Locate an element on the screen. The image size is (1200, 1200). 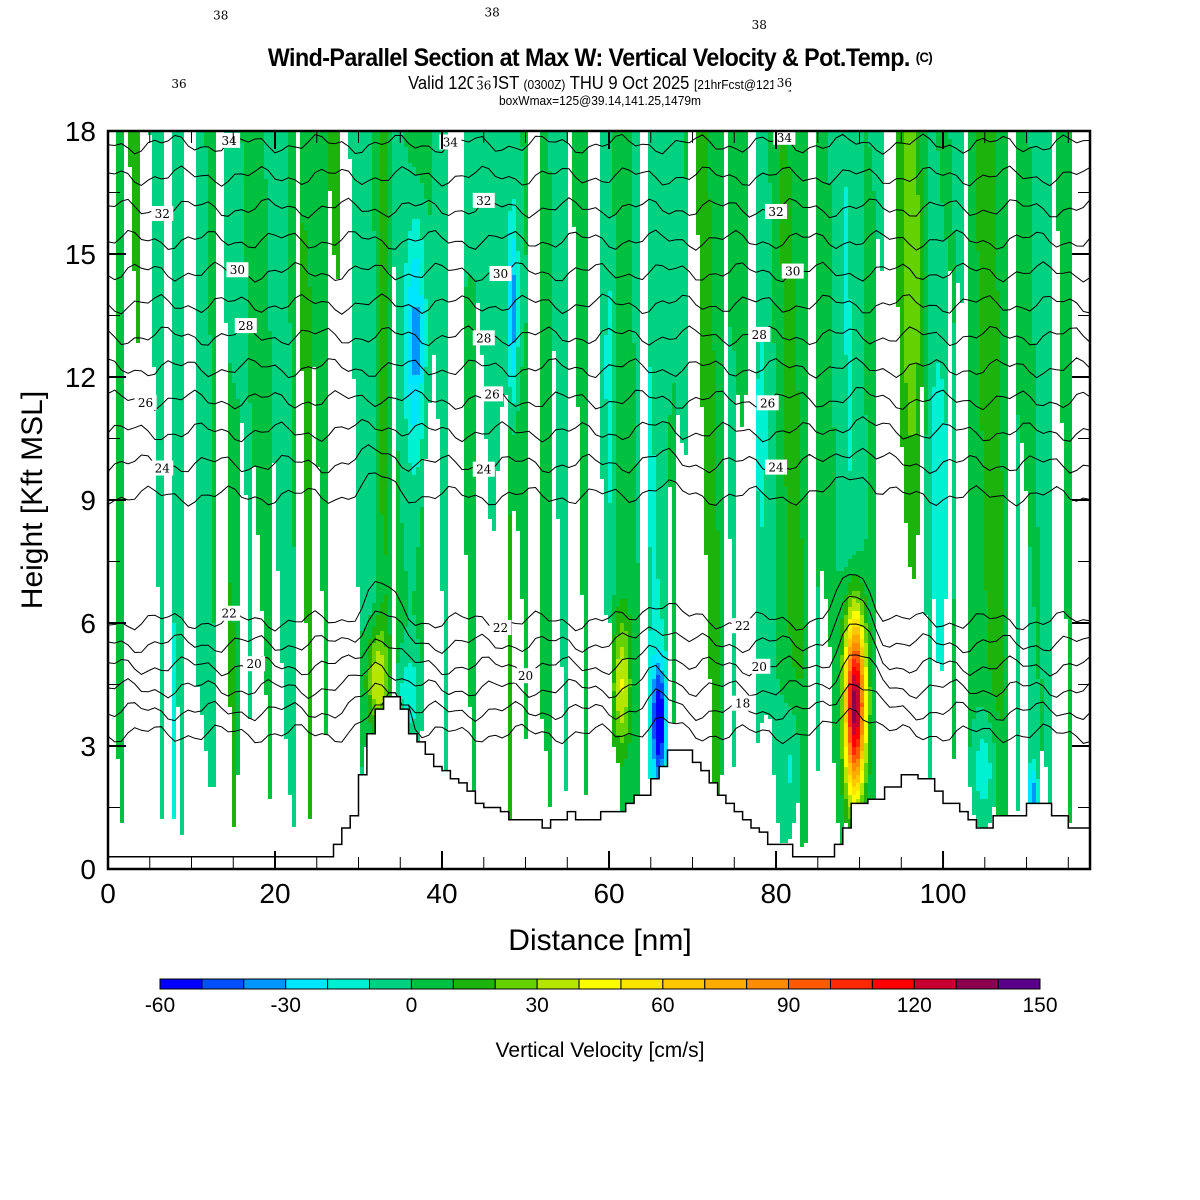
contour-label-text: 26 is located at coordinates (767, 403).